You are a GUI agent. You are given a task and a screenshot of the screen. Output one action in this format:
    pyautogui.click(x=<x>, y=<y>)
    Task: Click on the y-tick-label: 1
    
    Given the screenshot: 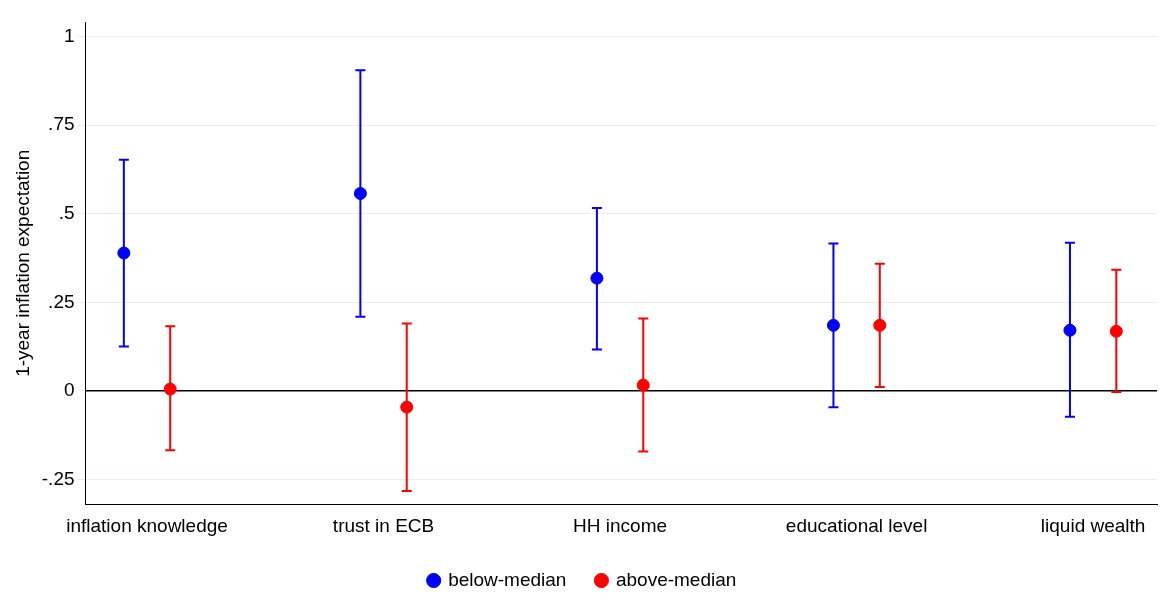 What is the action you would take?
    pyautogui.click(x=69, y=35)
    